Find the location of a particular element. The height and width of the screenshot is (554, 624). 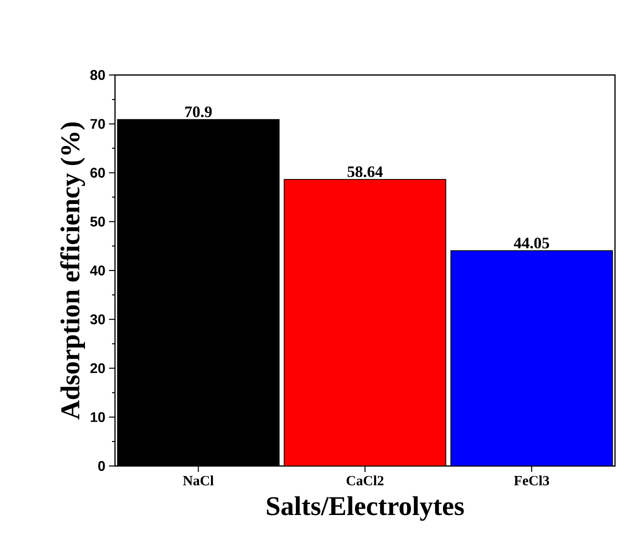

y-axis-title: Adsorption efficiency (%) is located at coordinates (73, 271).